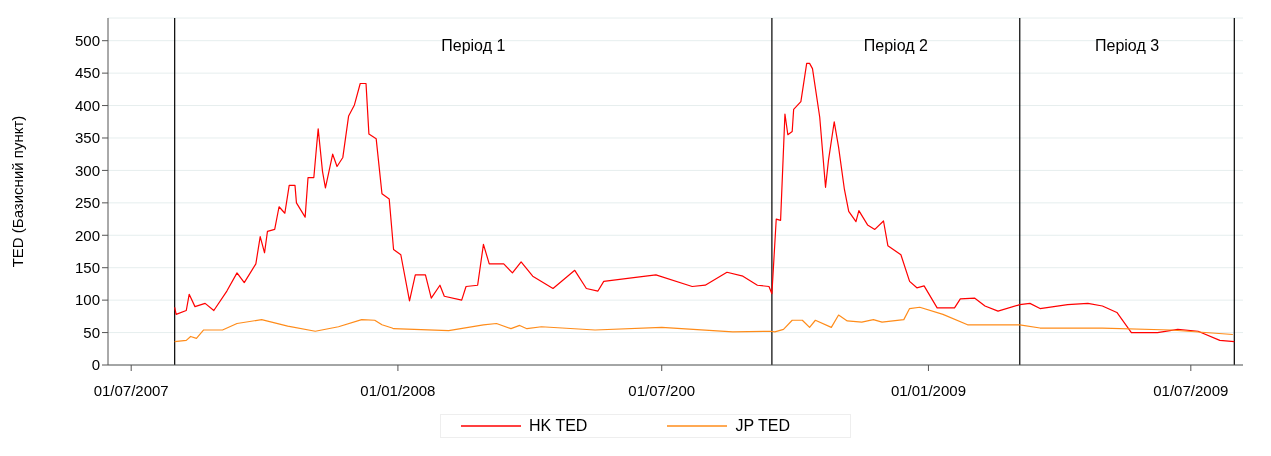 This screenshot has height=456, width=1271. I want to click on y-tick-label: 100, so click(87, 300).